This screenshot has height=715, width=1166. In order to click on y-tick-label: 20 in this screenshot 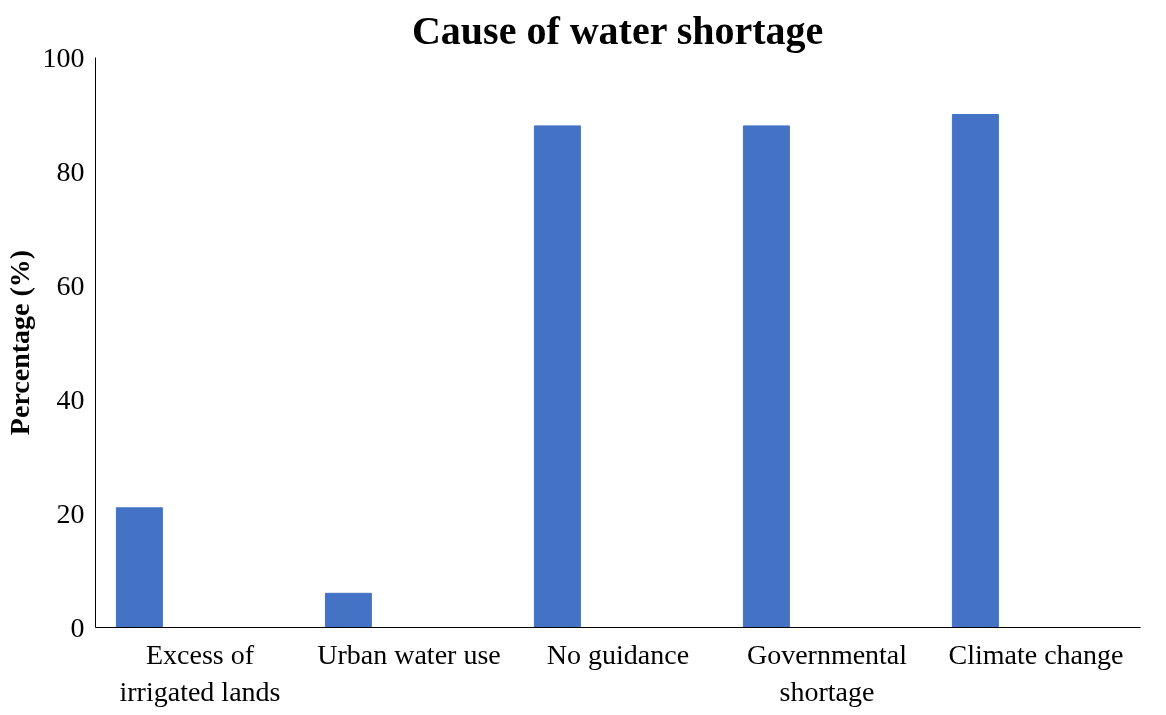, I will do `click(70, 513)`.